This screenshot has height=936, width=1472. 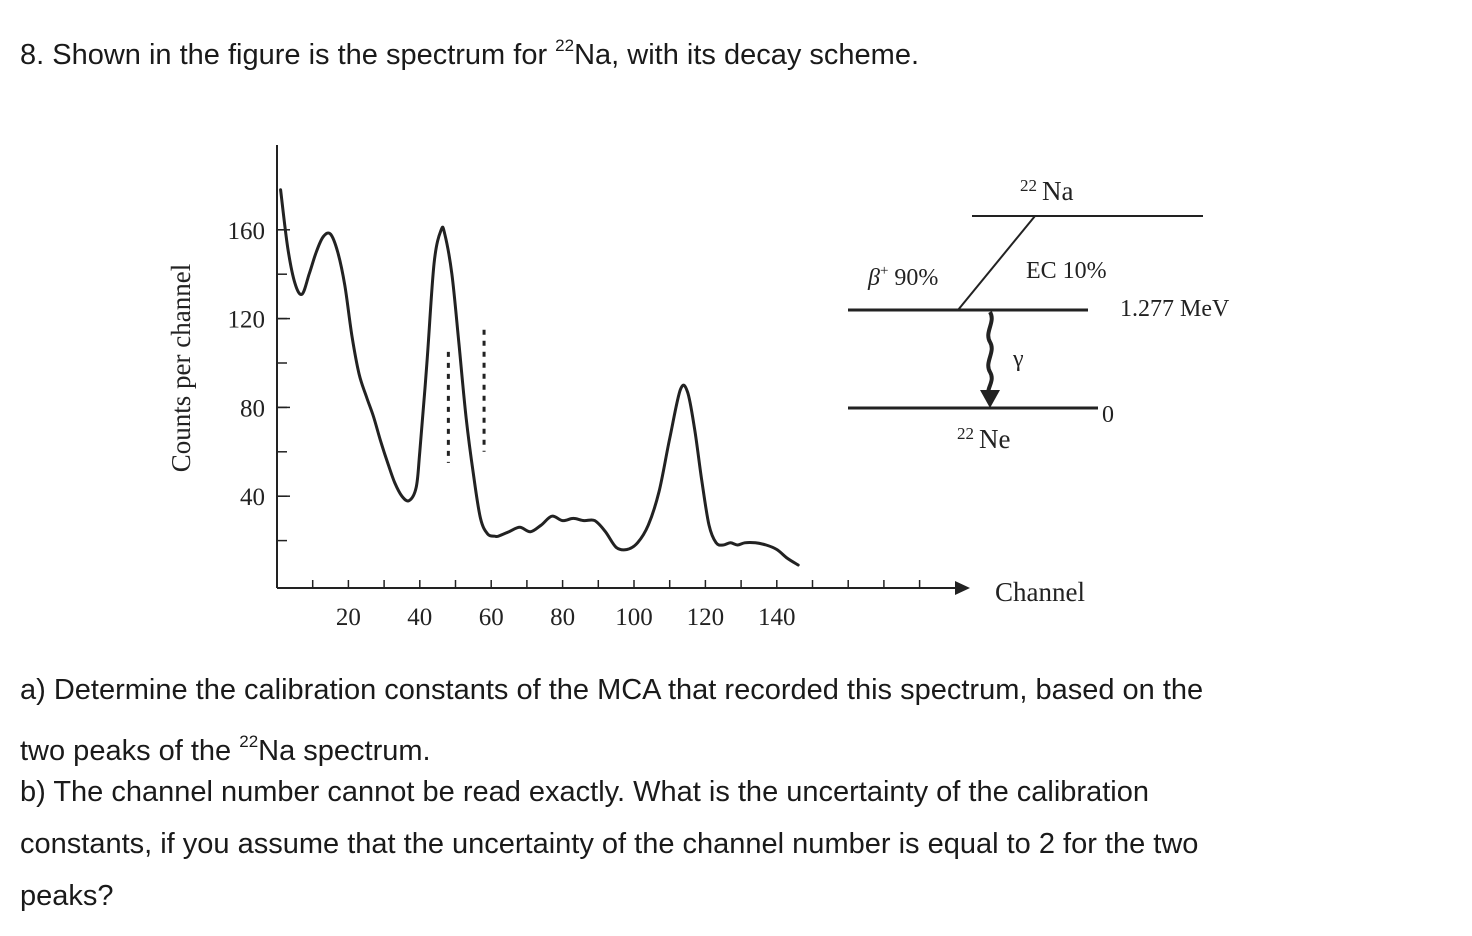 I want to click on ec-label: EC 10%, so click(x=1066, y=271).